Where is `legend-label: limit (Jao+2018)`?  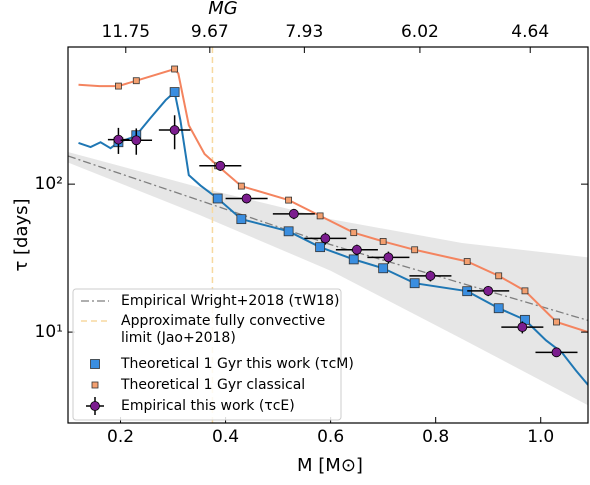
legend-label: limit (Jao+2018) is located at coordinates (178, 338).